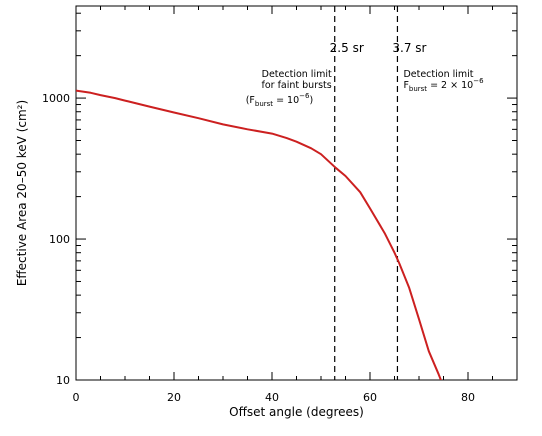  Describe the element at coordinates (370, 397) in the screenshot. I see `x-tick-label: 60` at that location.